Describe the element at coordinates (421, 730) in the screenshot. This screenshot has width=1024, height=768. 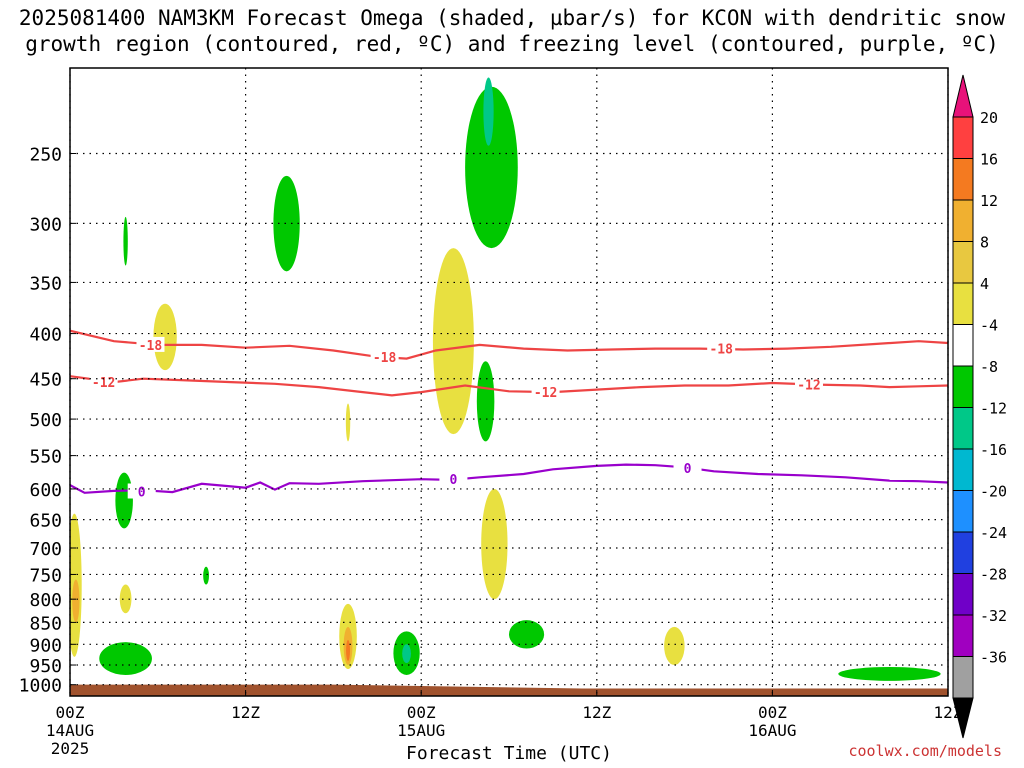
I see `x-tick-date-24: 15AUG` at that location.